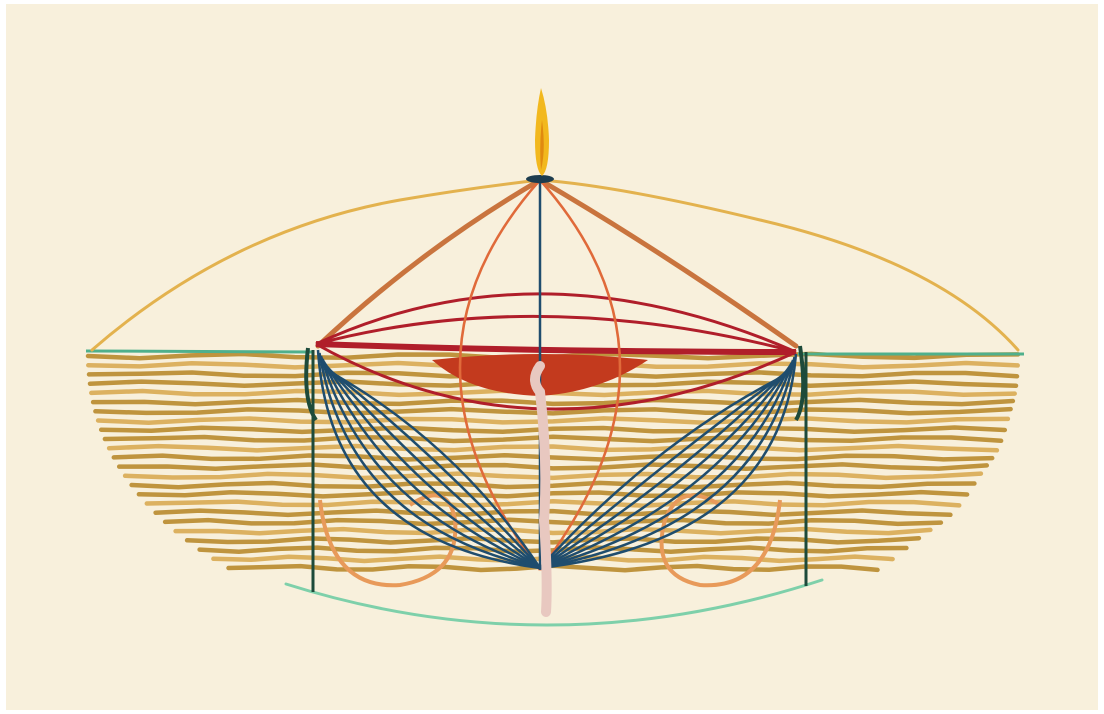  I want to click on lower-arc, so click(554, 602).